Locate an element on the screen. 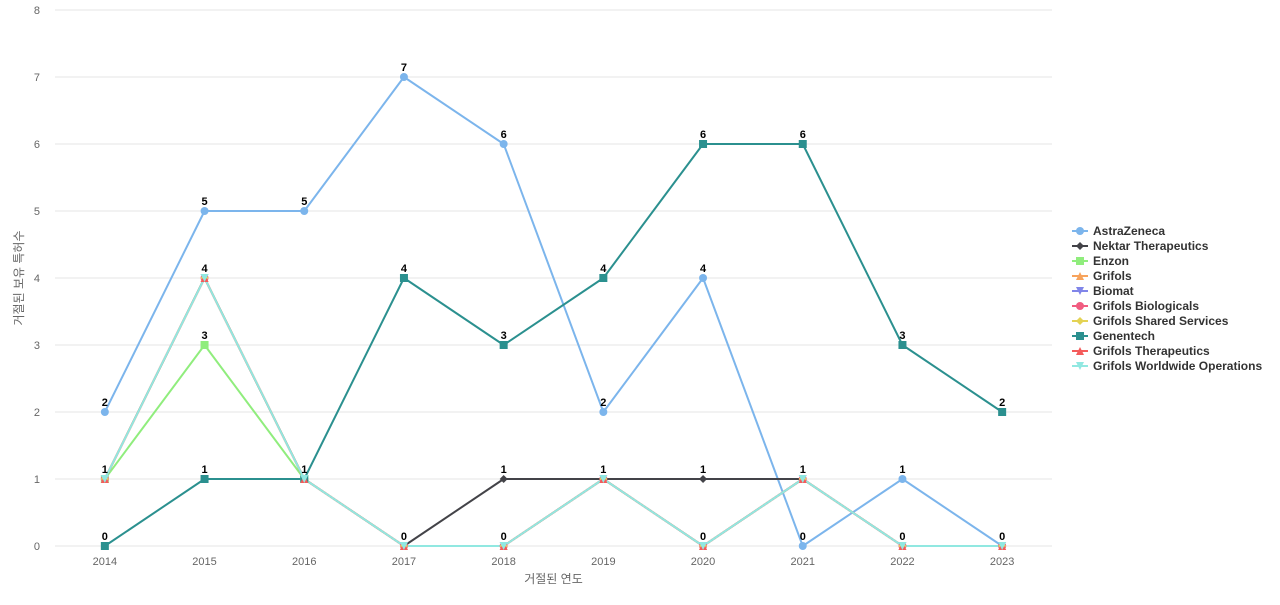 This screenshot has height=605, width=1280. legend-label: Enzon is located at coordinates (1111, 261).